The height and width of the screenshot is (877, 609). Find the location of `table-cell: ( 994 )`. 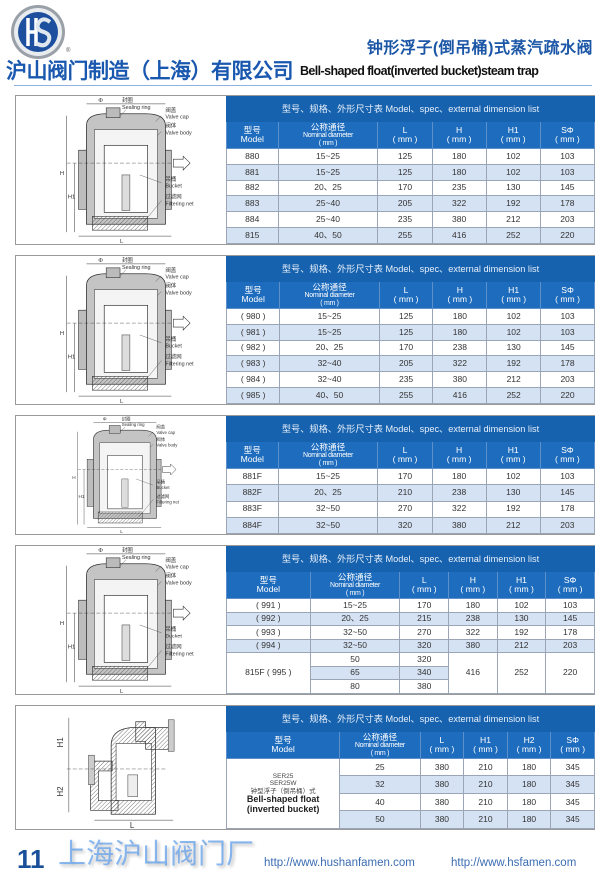

table-cell: ( 994 ) is located at coordinates (268, 646).